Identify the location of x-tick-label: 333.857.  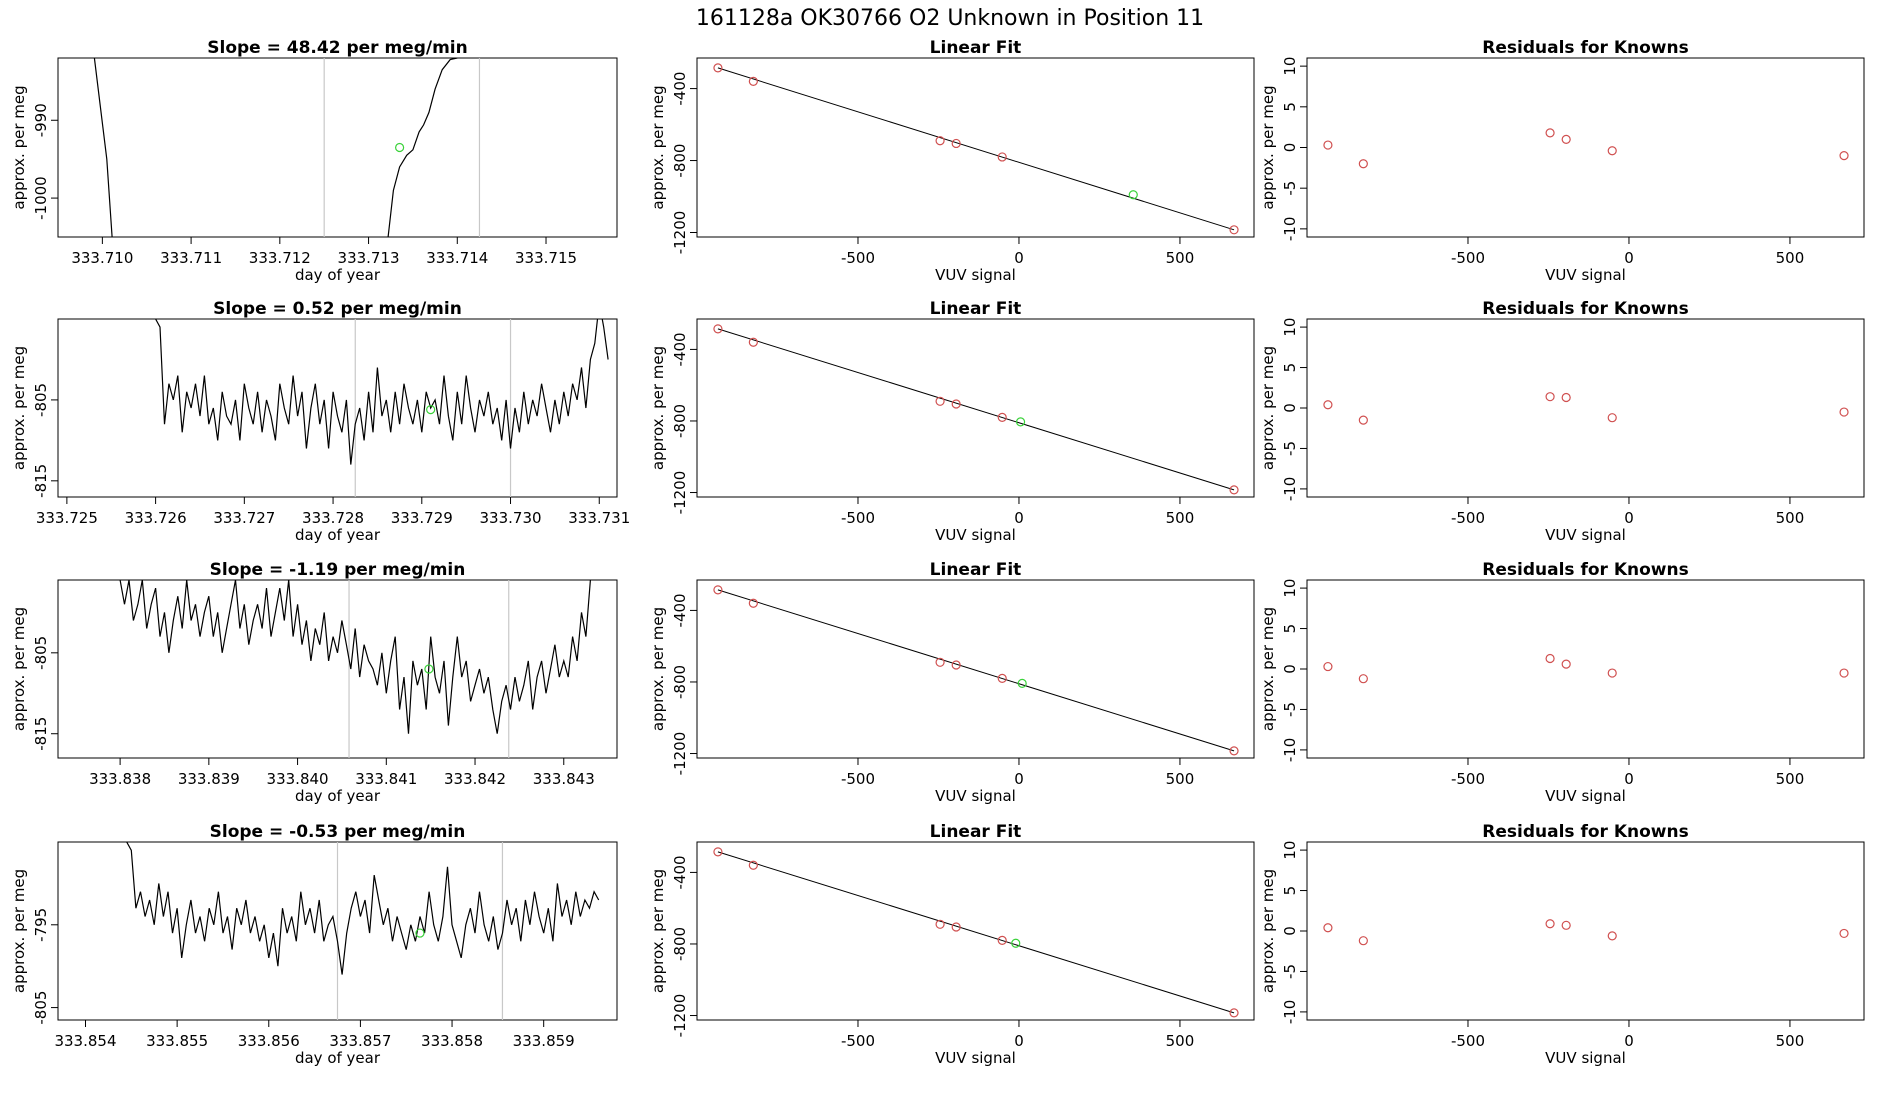
(360, 1041).